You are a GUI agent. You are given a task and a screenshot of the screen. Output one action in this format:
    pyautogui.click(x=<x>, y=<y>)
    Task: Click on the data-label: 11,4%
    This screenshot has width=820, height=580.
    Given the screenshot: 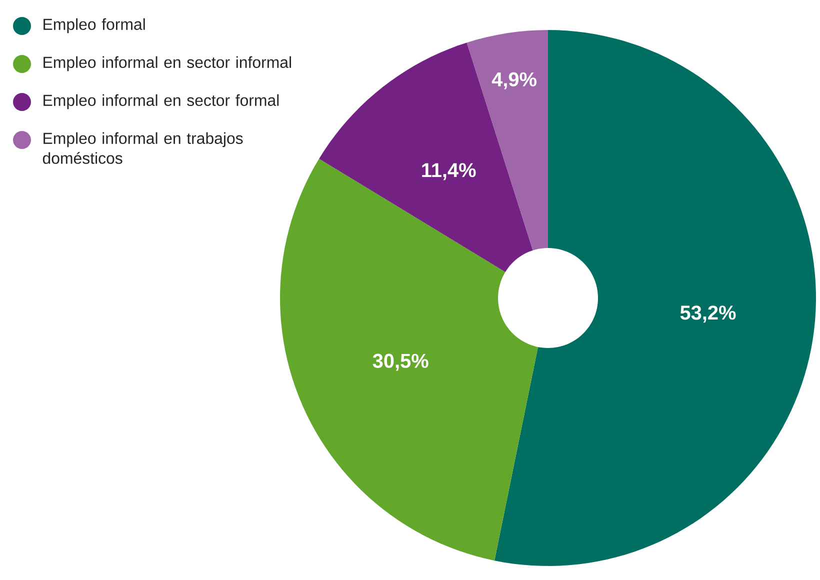 What is the action you would take?
    pyautogui.click(x=449, y=171)
    